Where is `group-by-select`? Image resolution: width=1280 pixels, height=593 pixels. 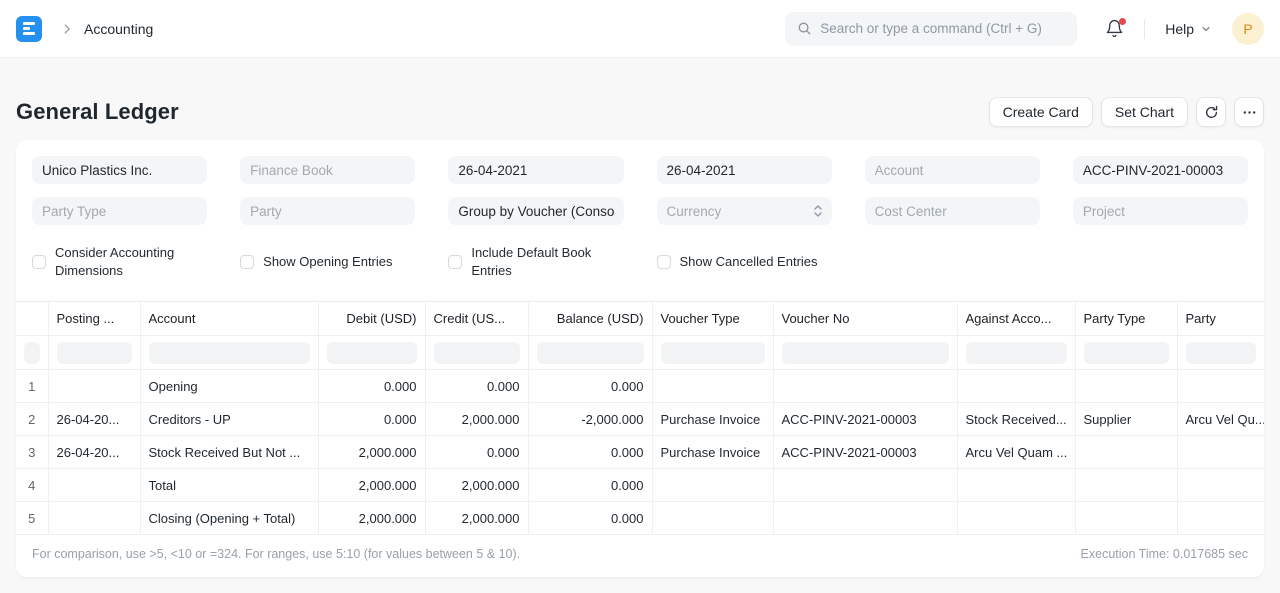 group-by-select is located at coordinates (536, 211).